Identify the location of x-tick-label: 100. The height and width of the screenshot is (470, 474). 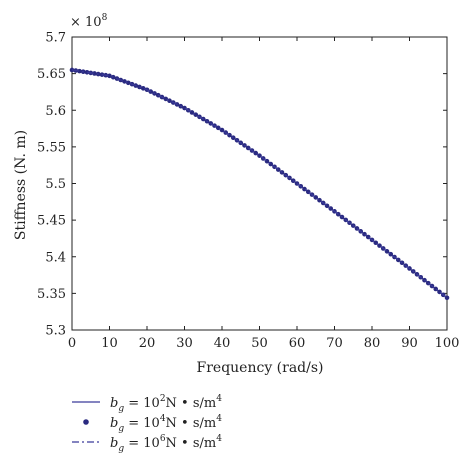
(447, 343).